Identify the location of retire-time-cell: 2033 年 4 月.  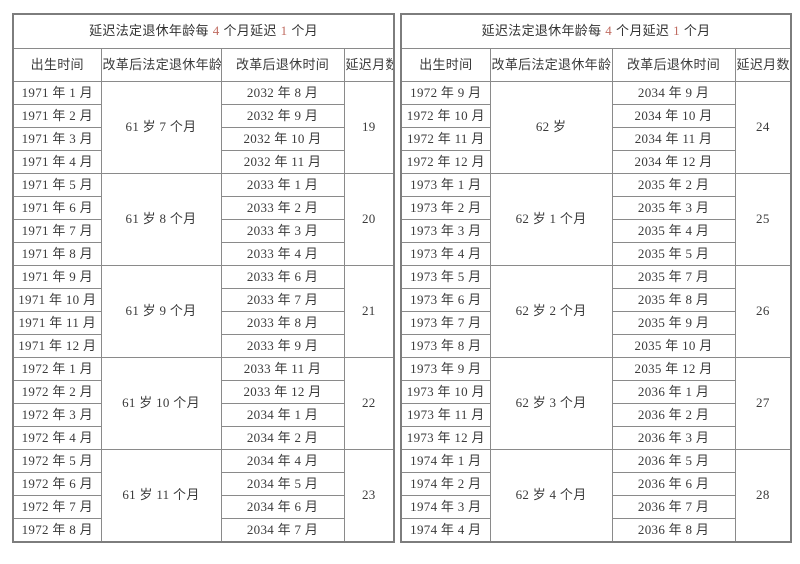
(282, 254).